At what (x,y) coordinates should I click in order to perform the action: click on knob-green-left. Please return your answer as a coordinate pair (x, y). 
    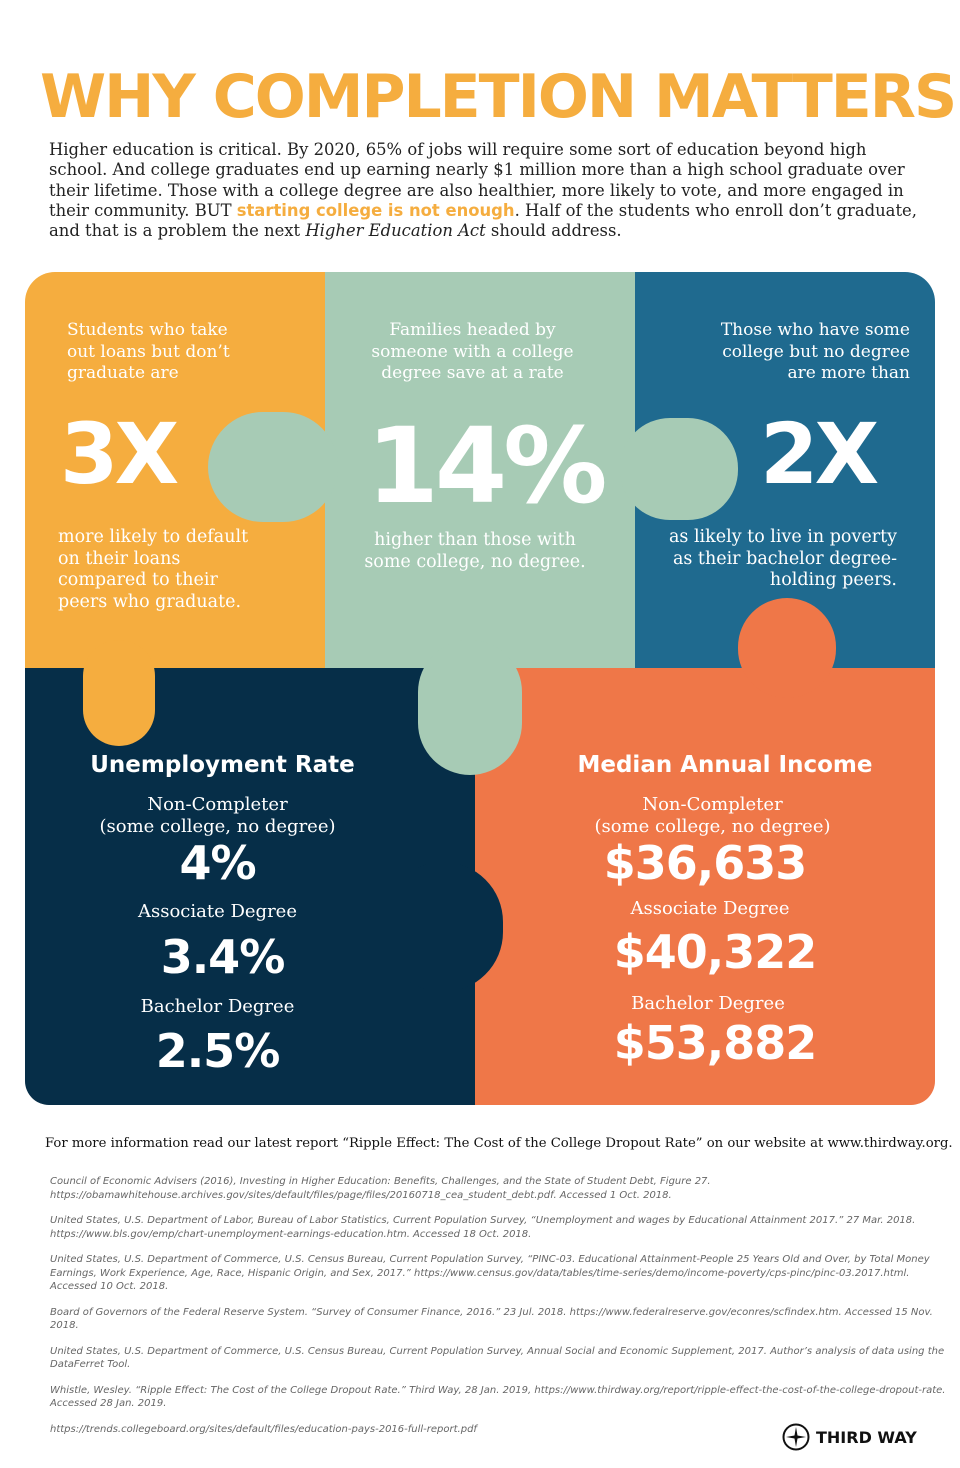
    Looking at the image, I should click on (273, 467).